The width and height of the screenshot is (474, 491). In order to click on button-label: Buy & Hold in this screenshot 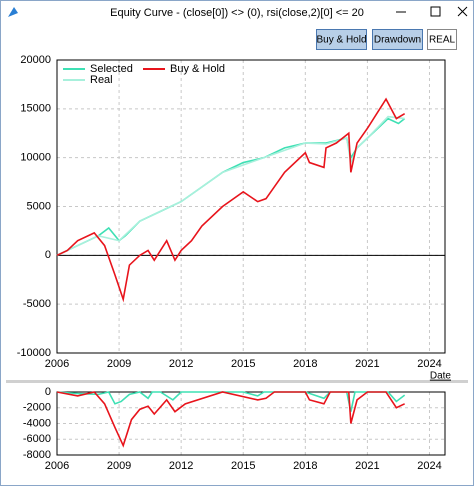, I will do `click(341, 40)`.